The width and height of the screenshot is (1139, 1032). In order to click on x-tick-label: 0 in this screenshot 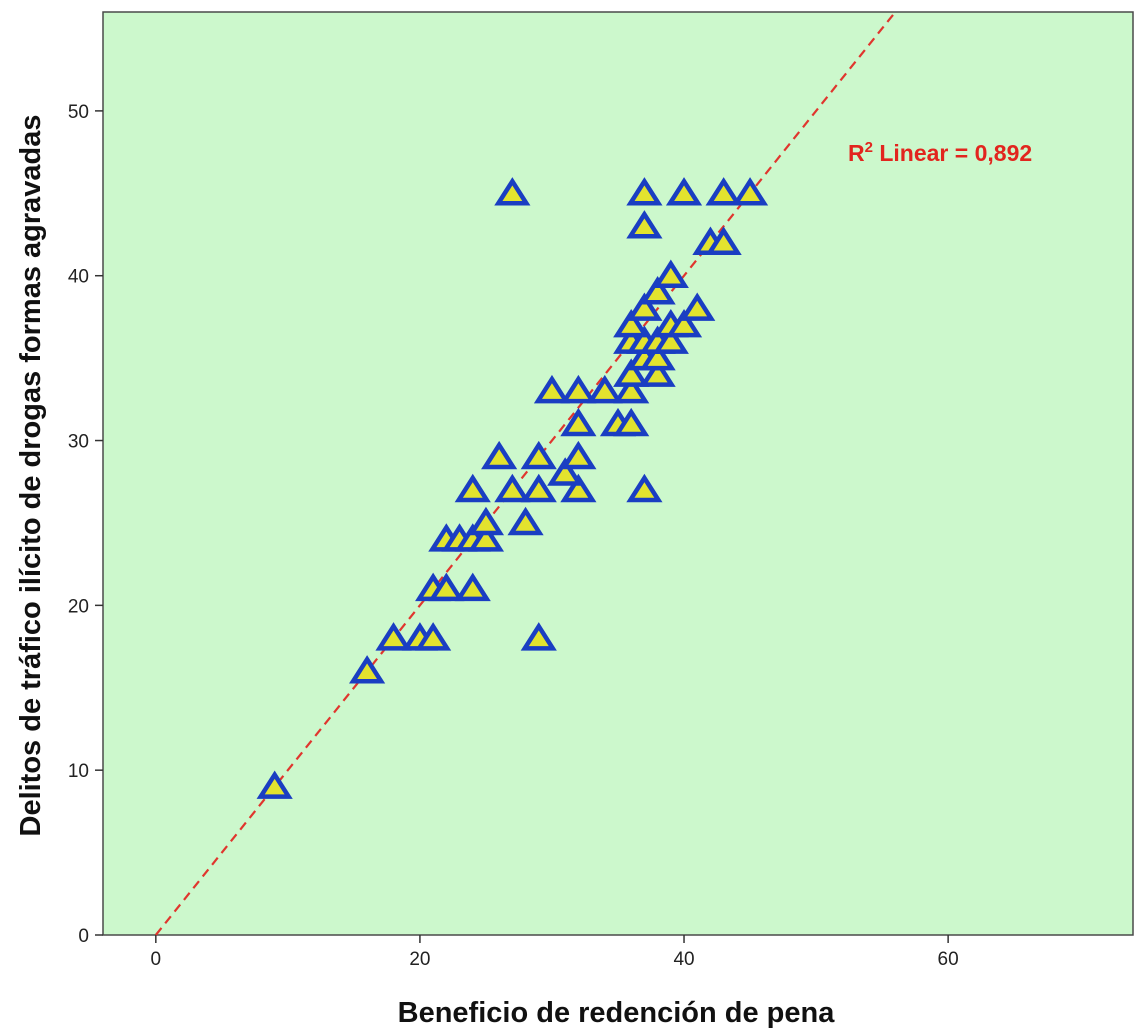, I will do `click(156, 959)`.